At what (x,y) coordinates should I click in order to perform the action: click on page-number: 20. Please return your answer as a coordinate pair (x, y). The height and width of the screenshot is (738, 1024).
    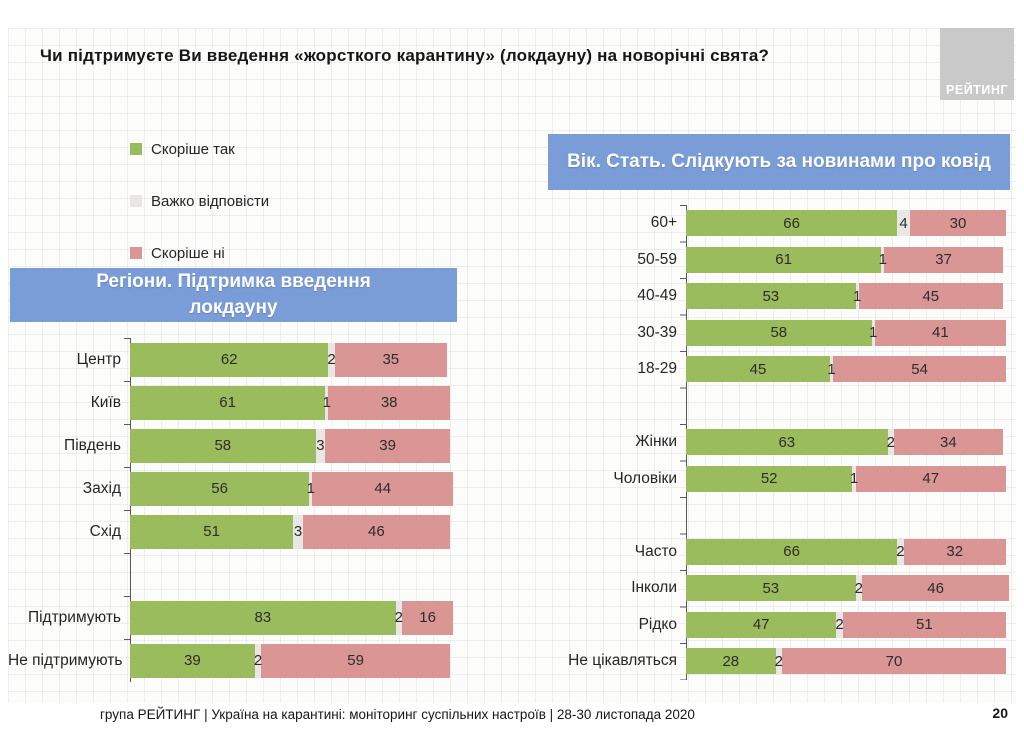
    Looking at the image, I should click on (1000, 713).